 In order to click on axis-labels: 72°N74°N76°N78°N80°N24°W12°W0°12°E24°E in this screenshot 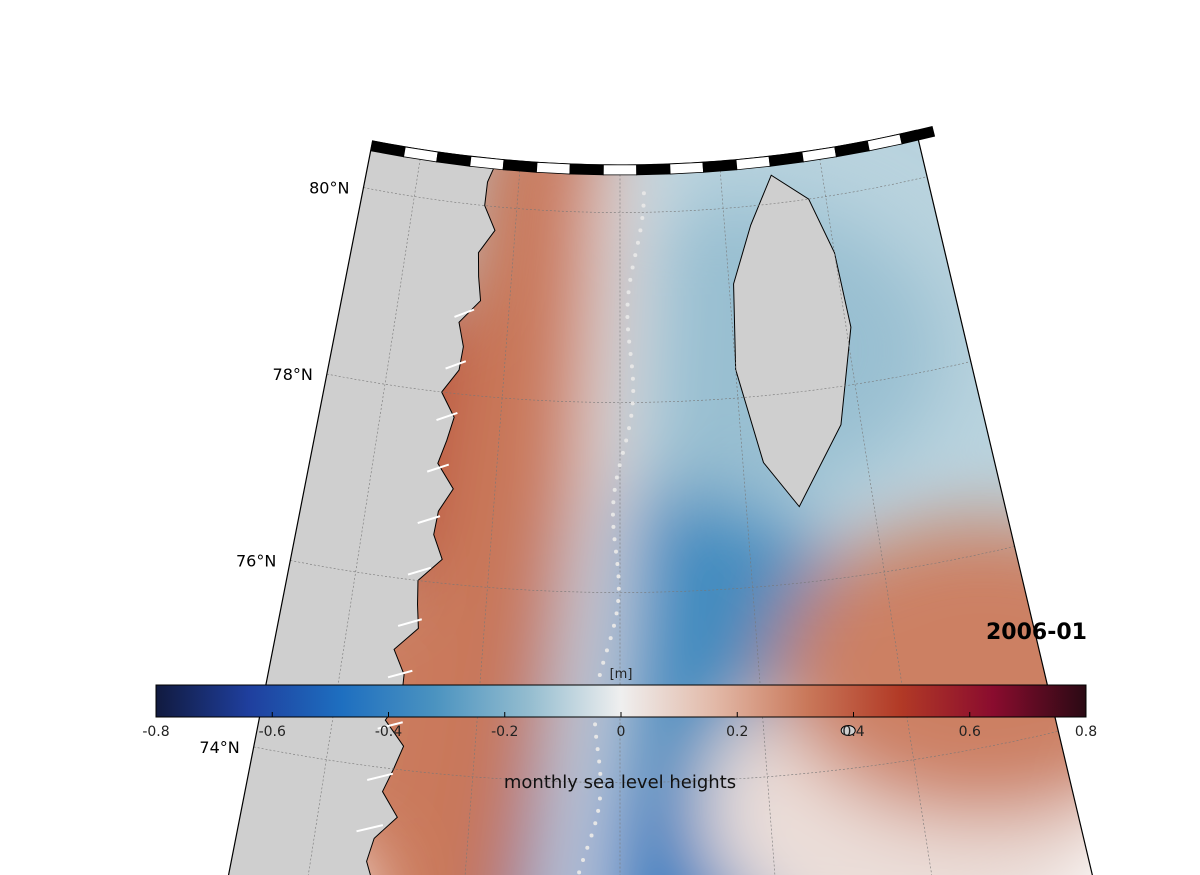, I will do `click(274, 468)`.